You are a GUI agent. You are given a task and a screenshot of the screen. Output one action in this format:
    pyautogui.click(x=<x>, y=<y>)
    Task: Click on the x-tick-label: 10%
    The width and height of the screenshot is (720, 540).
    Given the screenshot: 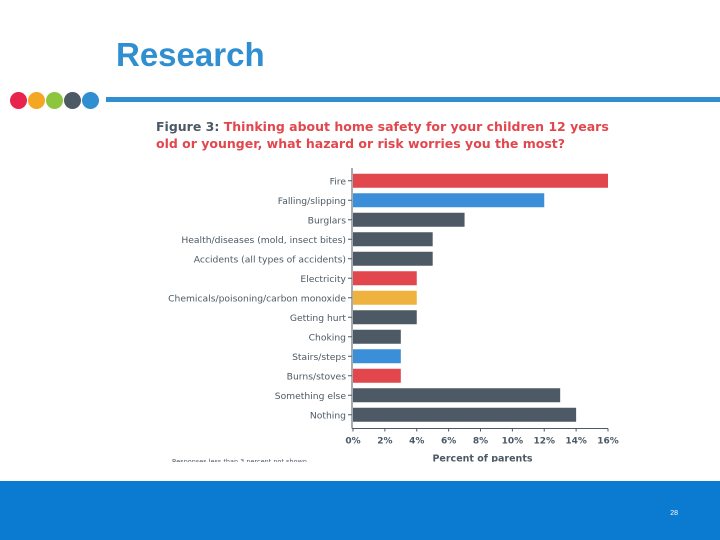 What is the action you would take?
    pyautogui.click(x=513, y=442)
    